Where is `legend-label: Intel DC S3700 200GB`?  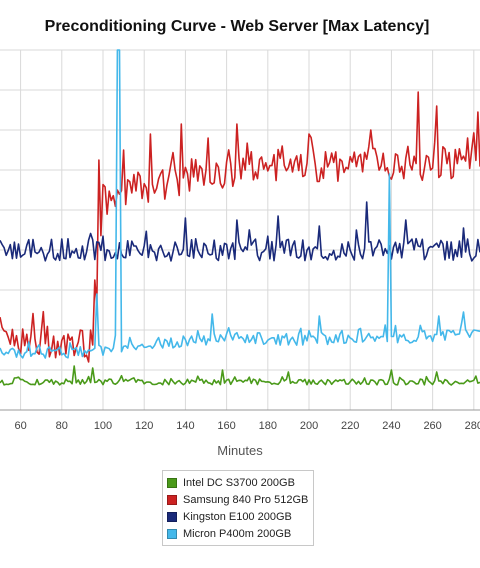
legend-label: Intel DC S3700 200GB is located at coordinates (239, 482).